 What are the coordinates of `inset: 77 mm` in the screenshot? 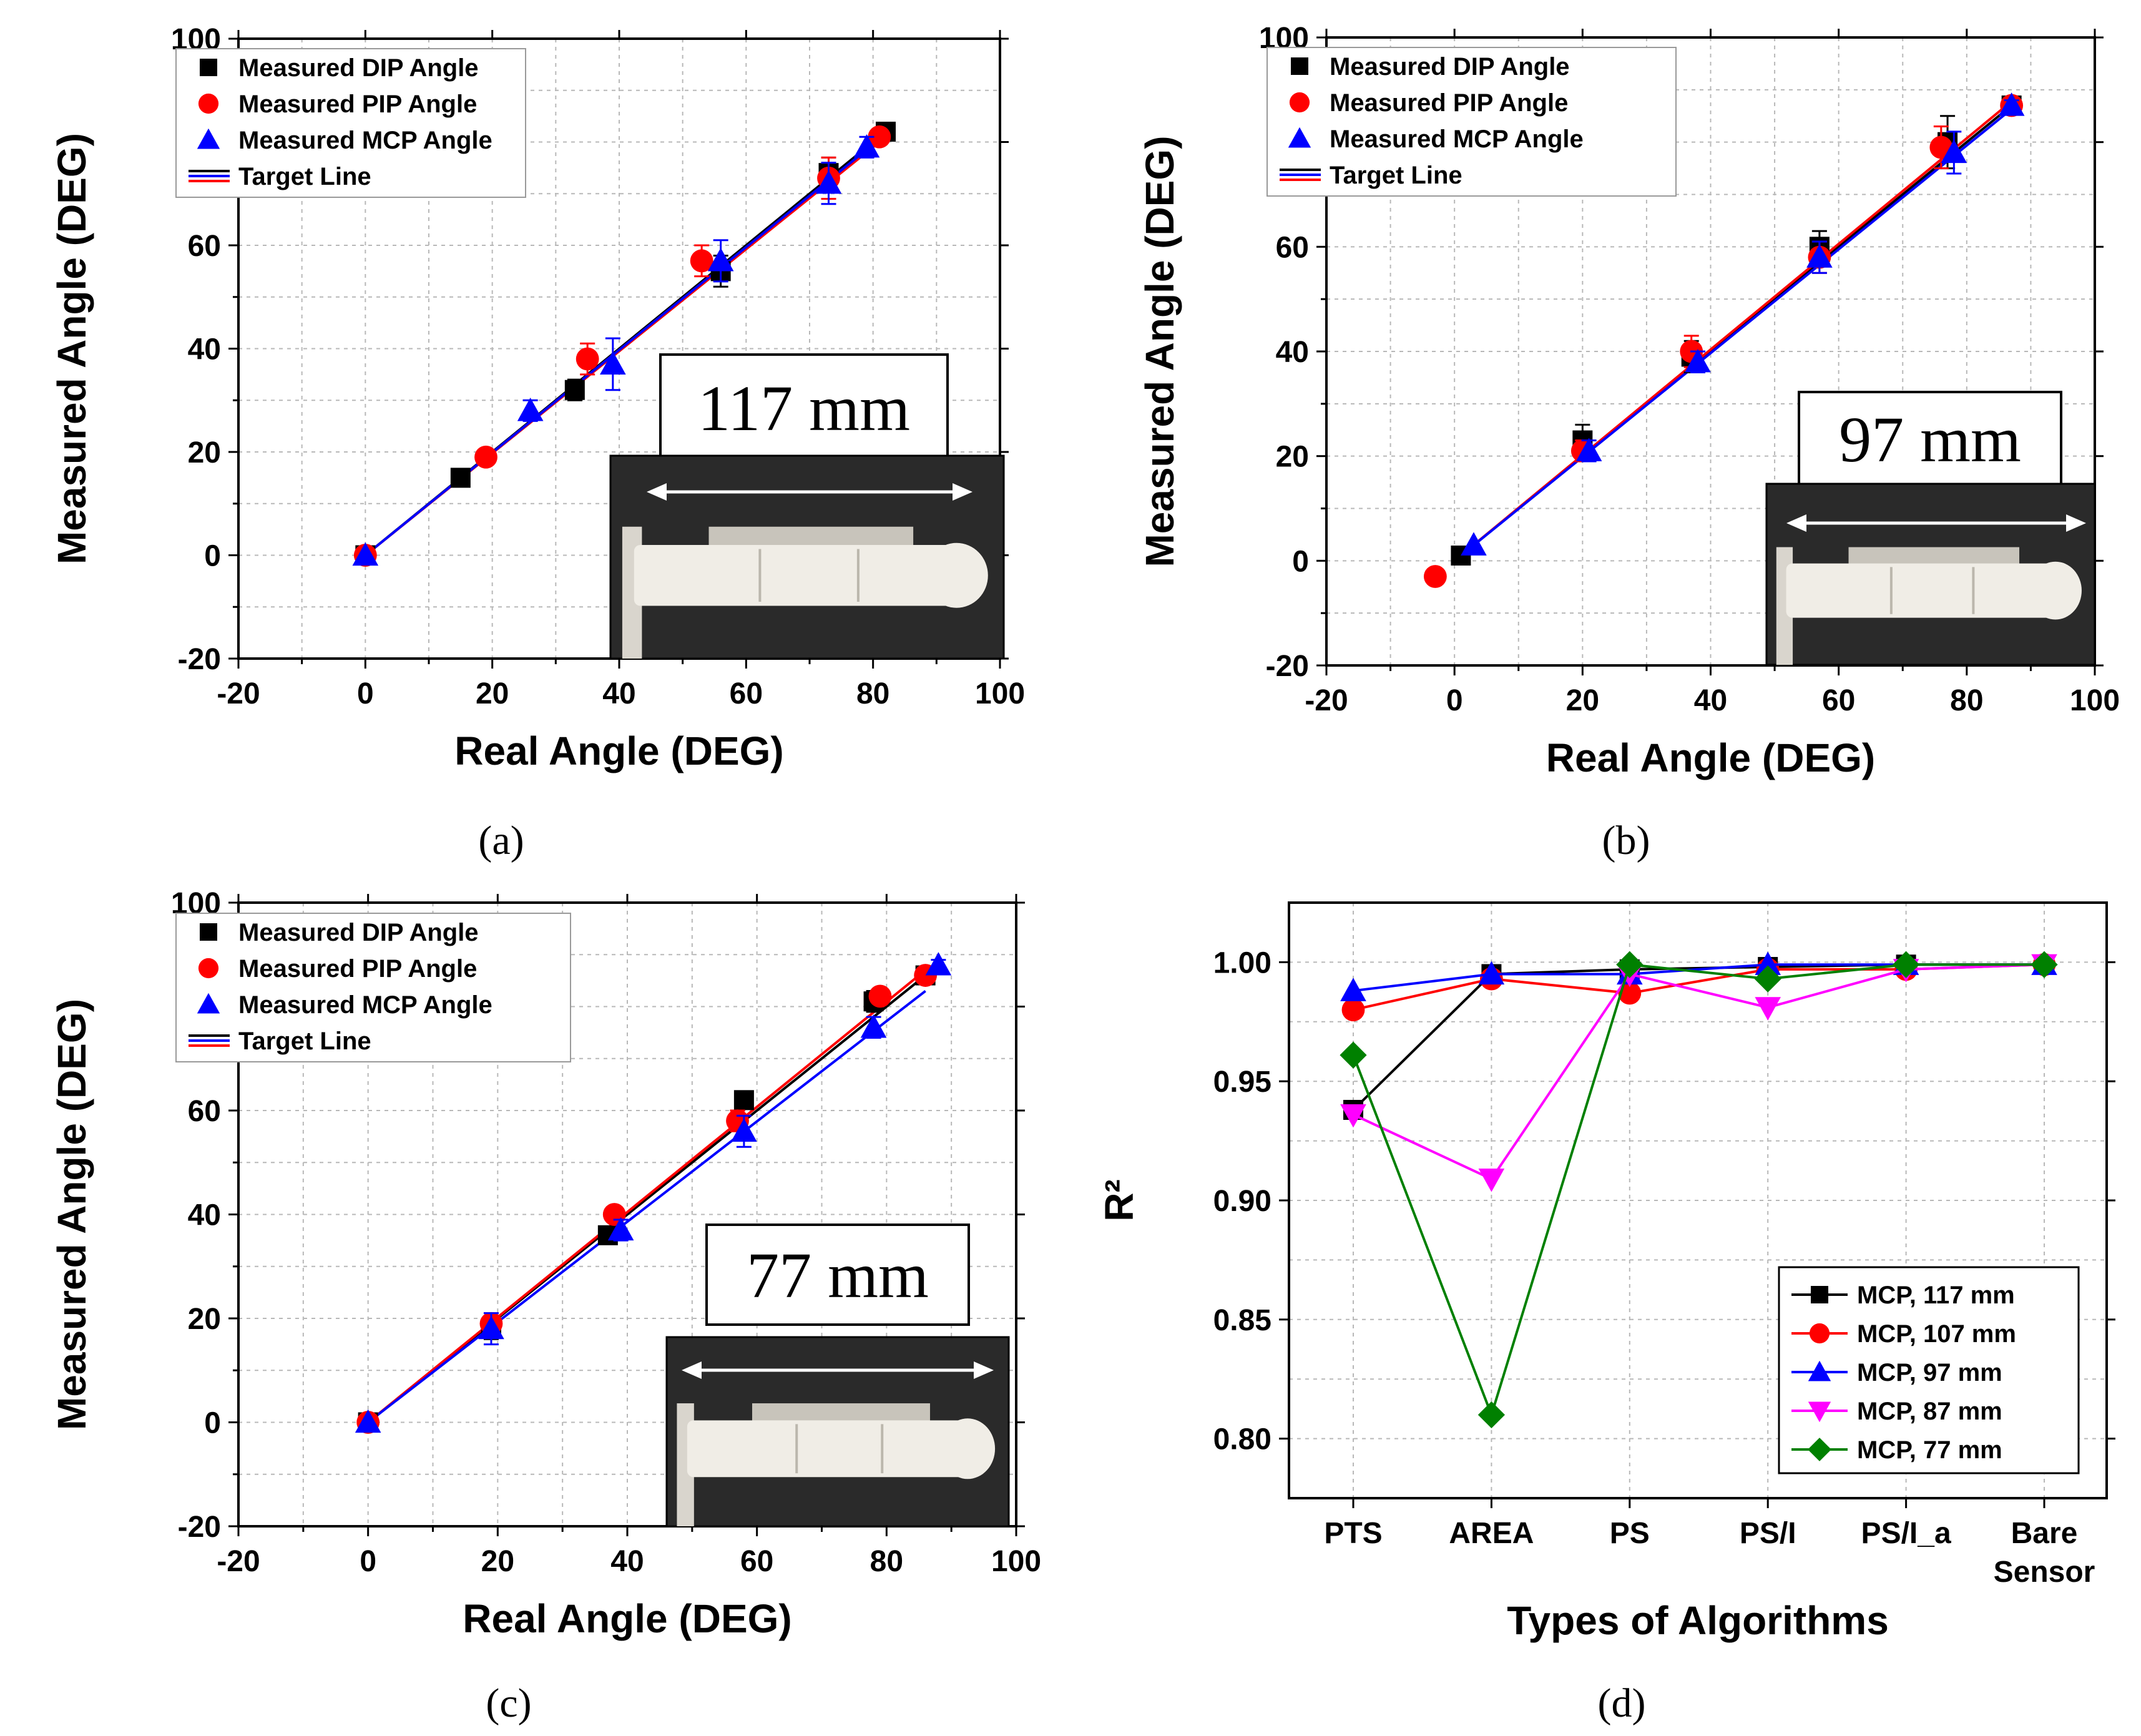 It's located at (837, 1376).